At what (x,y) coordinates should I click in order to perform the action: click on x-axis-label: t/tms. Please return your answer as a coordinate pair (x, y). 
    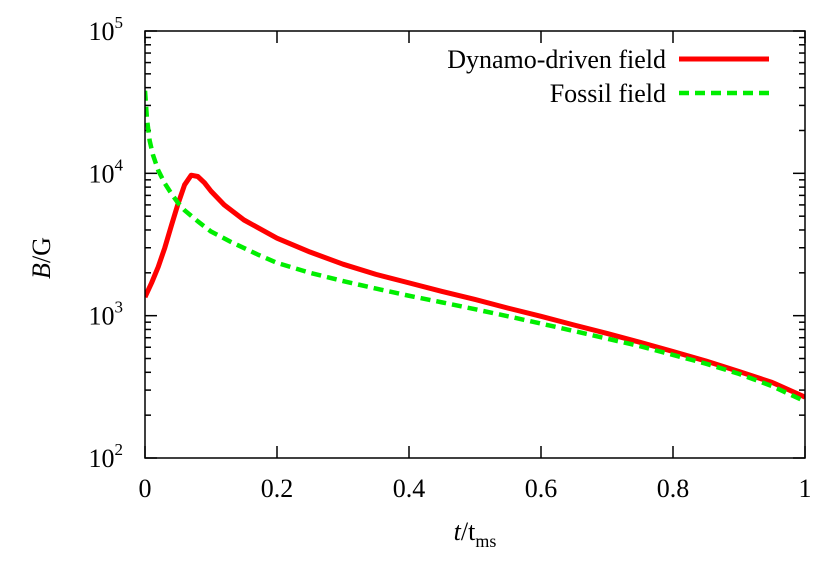
    Looking at the image, I should click on (475, 534).